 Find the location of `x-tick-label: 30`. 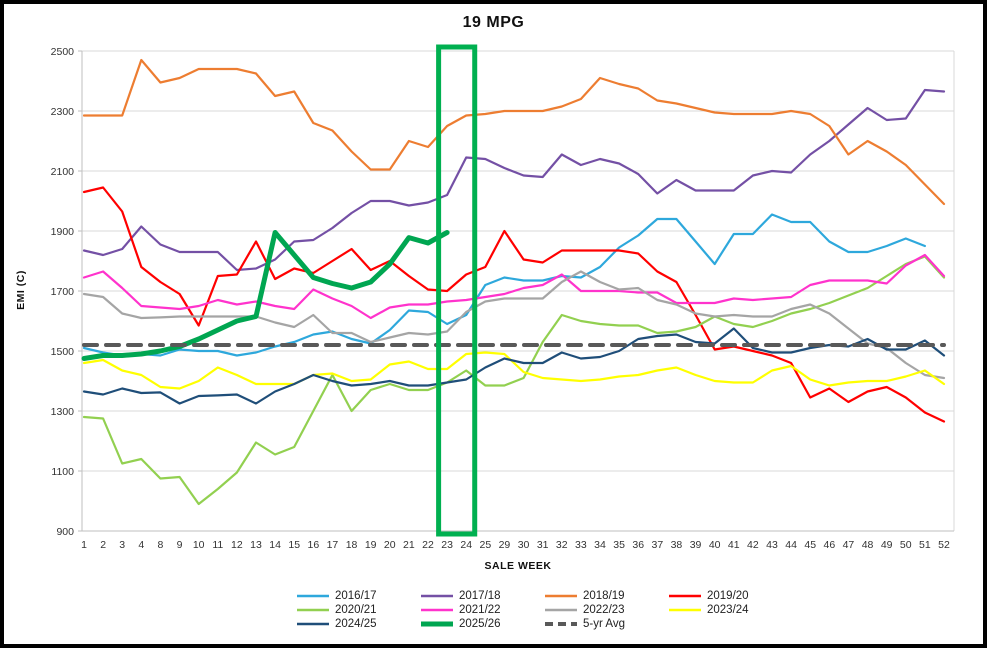

x-tick-label: 30 is located at coordinates (524, 545).